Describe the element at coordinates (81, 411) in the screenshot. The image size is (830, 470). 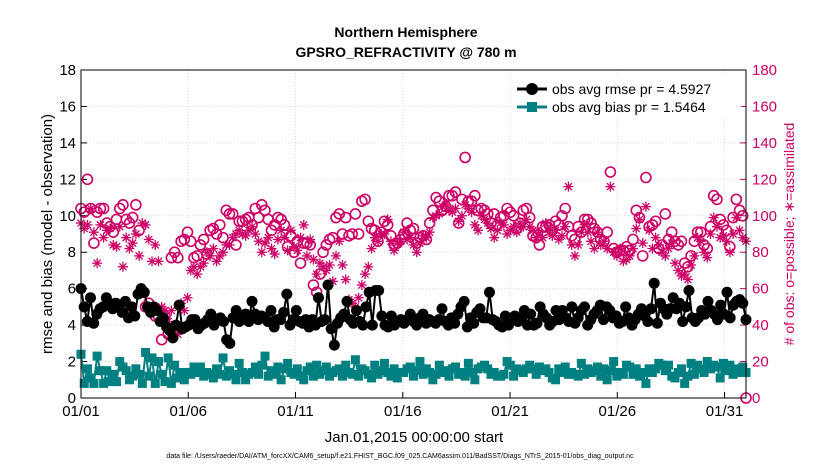
I see `x-tick-label: 01/01` at that location.